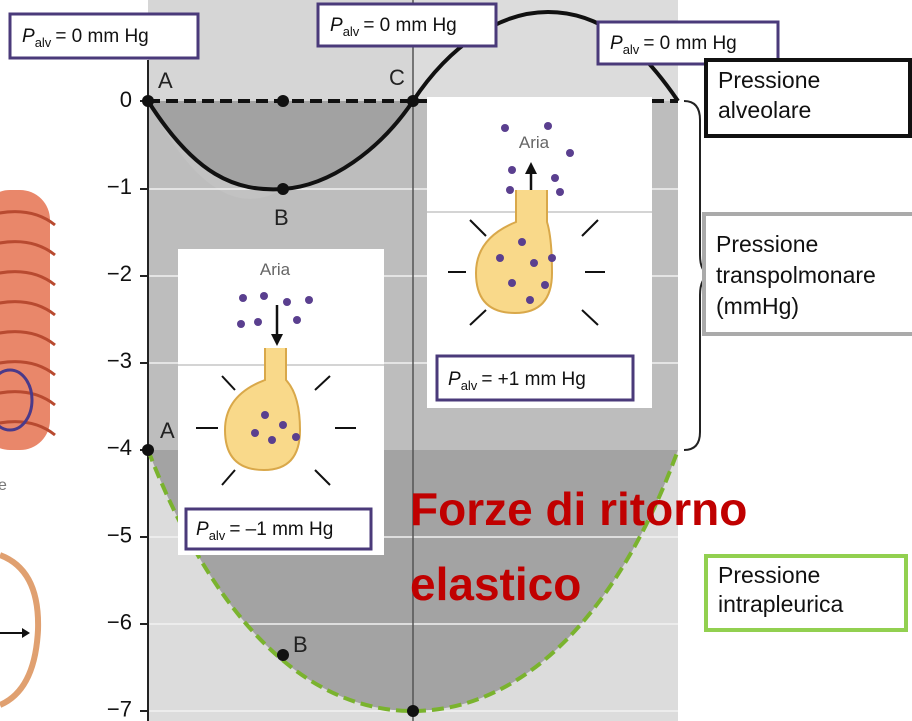 Image resolution: width=912 pixels, height=721 pixels. What do you see at coordinates (3, 485) in the screenshot?
I see `svg-text: e` at bounding box center [3, 485].